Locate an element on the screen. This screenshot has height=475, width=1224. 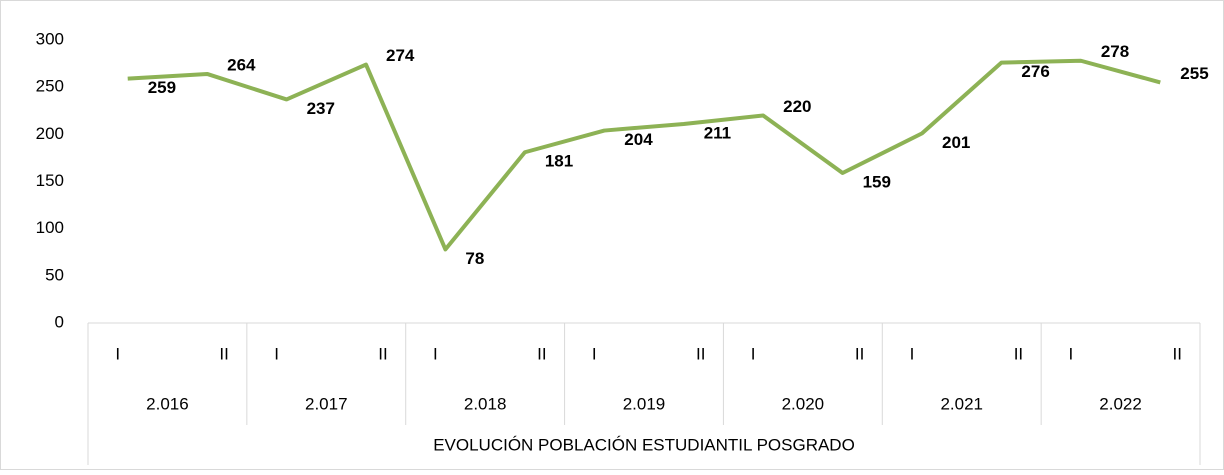
data-label: 211 is located at coordinates (717, 132).